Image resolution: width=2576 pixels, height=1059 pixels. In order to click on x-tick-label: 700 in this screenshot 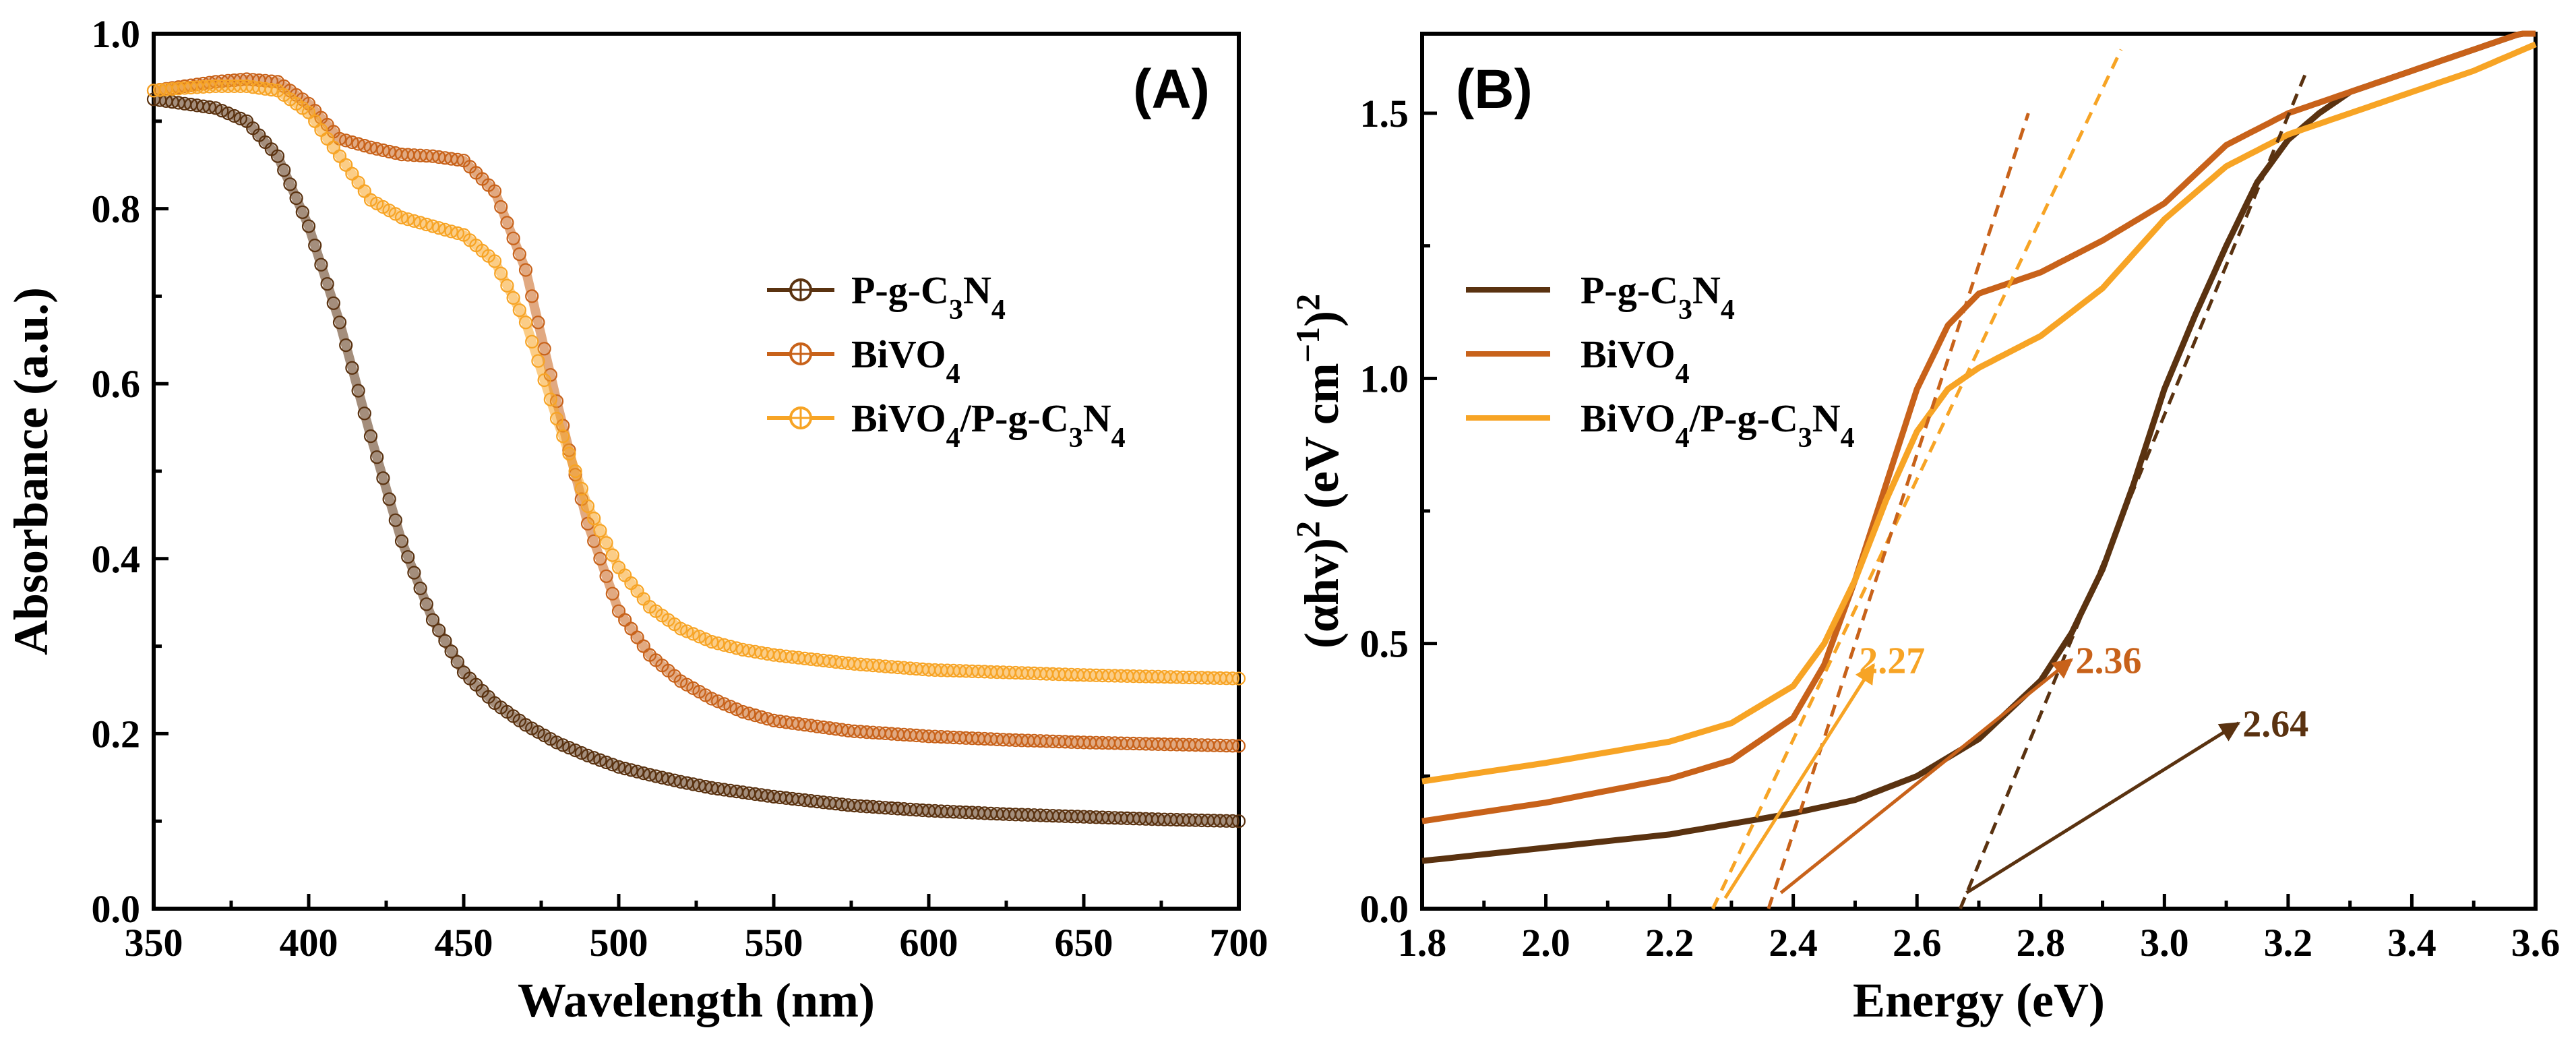, I will do `click(1239, 943)`.